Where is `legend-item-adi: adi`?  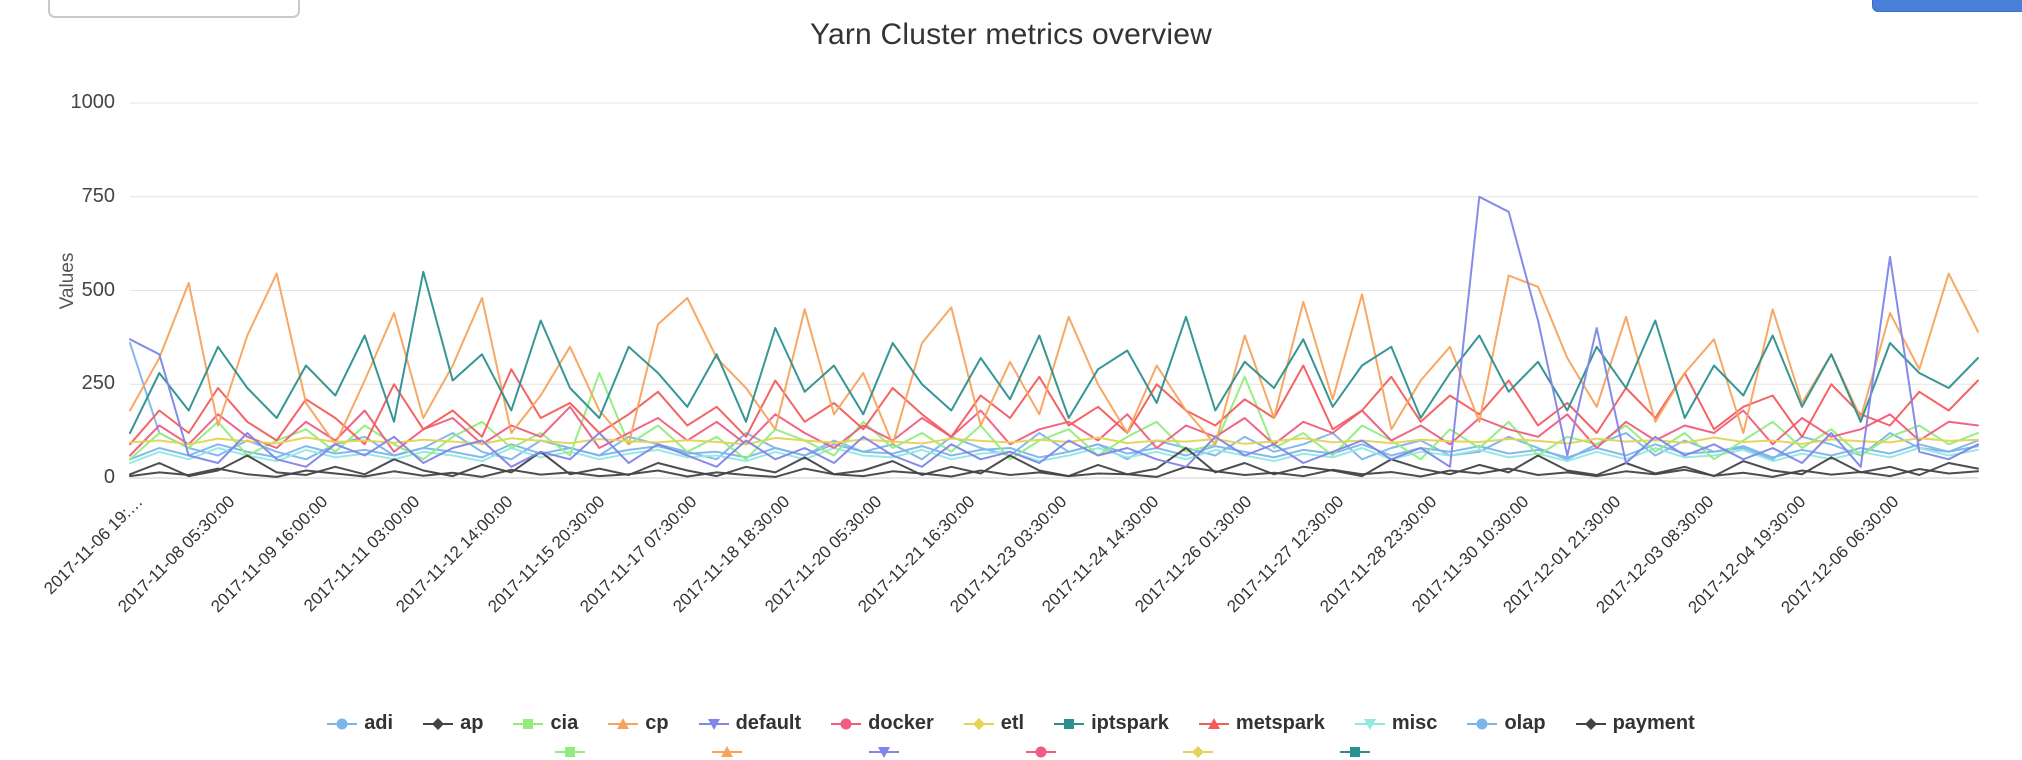 legend-item-adi: adi is located at coordinates (360, 723).